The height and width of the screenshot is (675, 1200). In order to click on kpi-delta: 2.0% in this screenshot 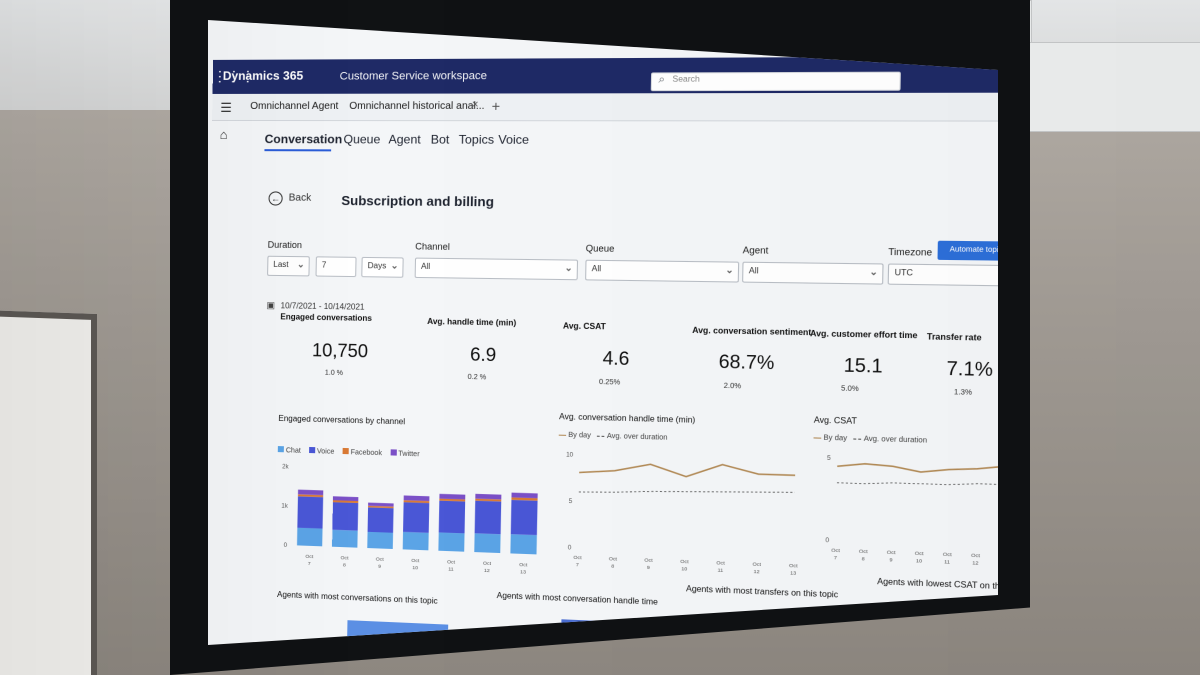, I will do `click(733, 387)`.